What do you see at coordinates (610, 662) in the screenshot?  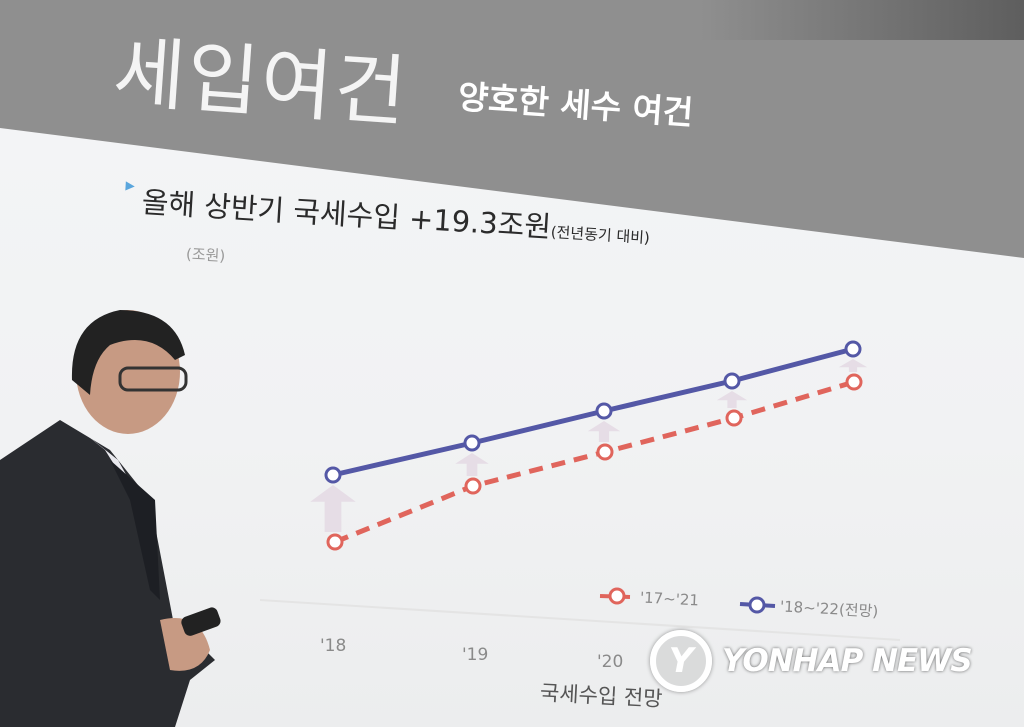 I see `x-label-20: '20` at bounding box center [610, 662].